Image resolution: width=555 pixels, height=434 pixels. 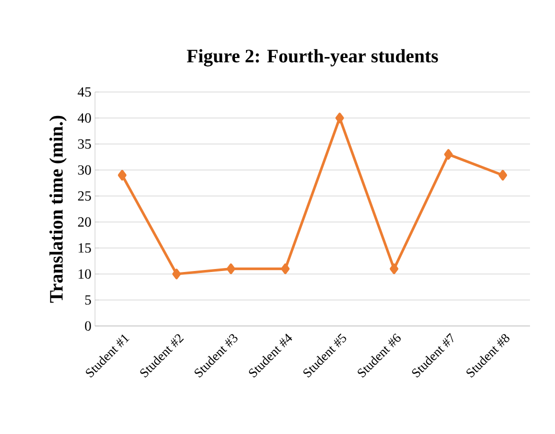 I want to click on y-tick-label: 40, so click(x=84, y=118).